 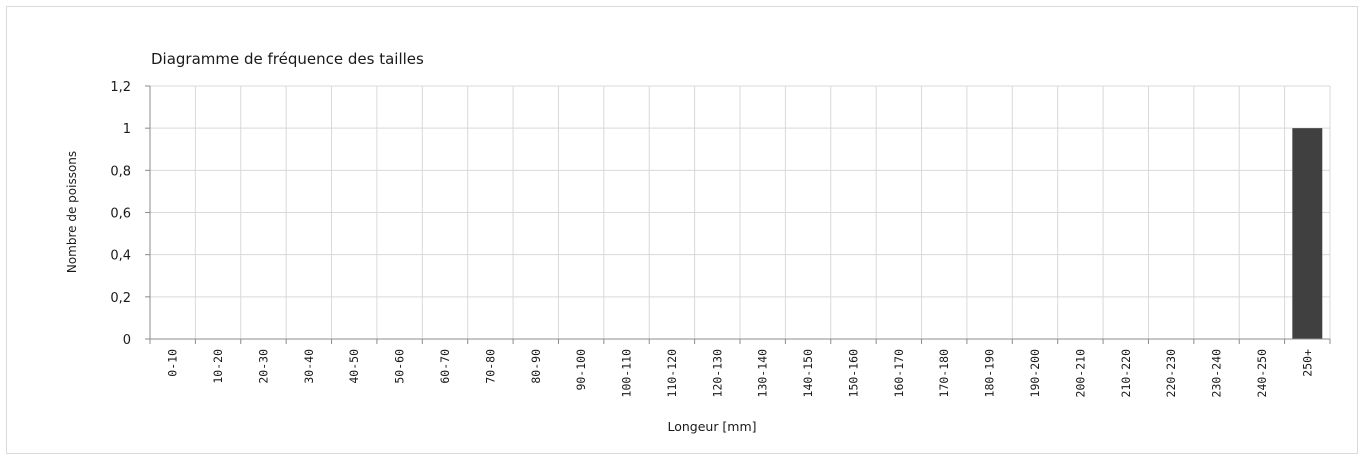 What do you see at coordinates (173, 363) in the screenshot?
I see `x-tick-label: 0-10` at bounding box center [173, 363].